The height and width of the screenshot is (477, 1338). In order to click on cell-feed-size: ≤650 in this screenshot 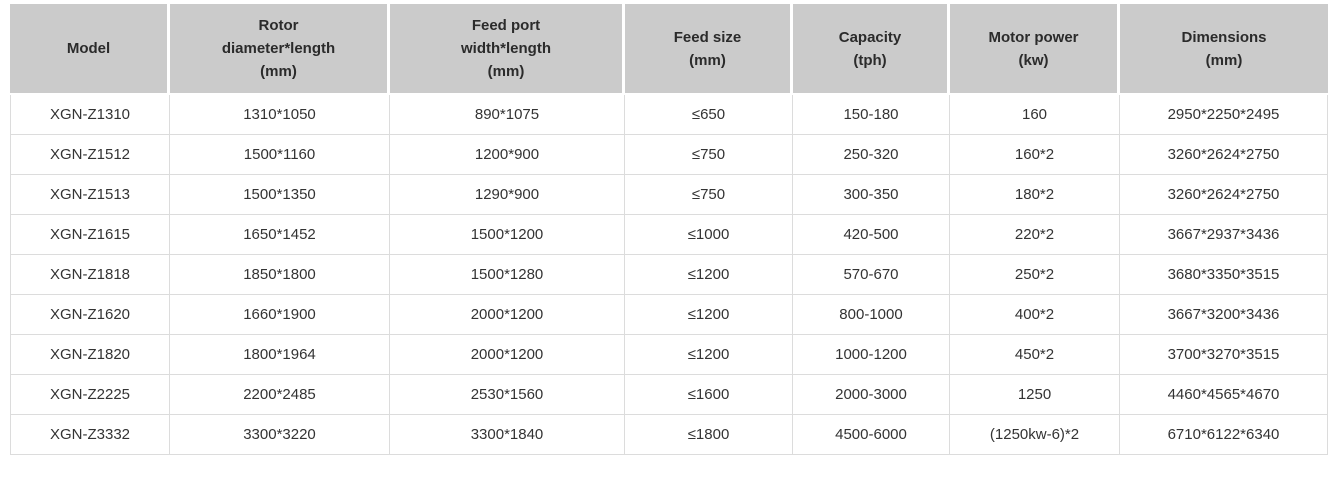, I will do `click(709, 115)`.